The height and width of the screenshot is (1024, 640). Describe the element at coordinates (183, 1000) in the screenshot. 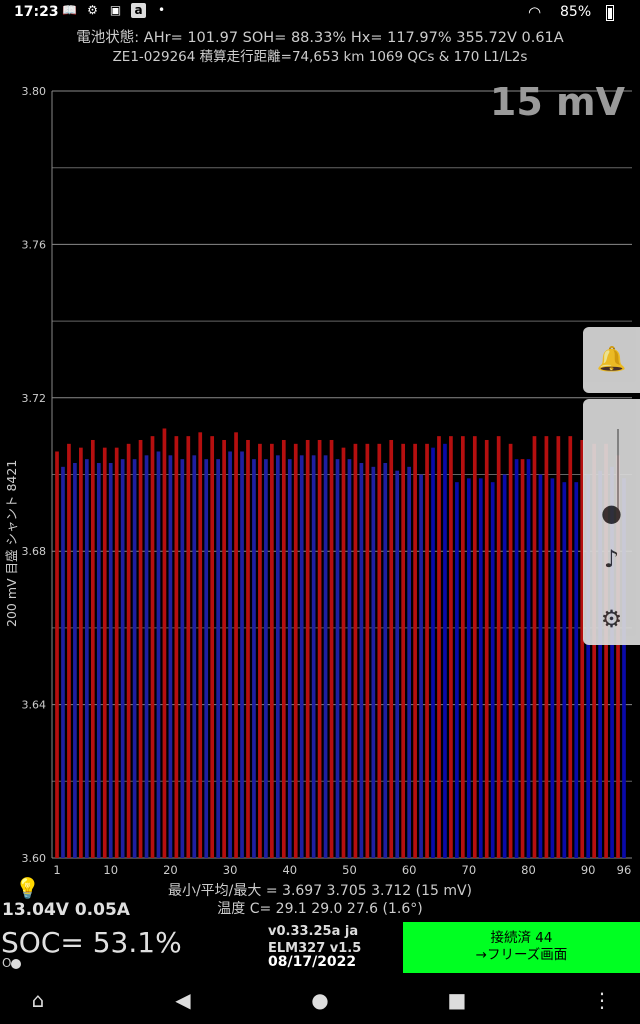

I see `back-icon: ◀` at that location.